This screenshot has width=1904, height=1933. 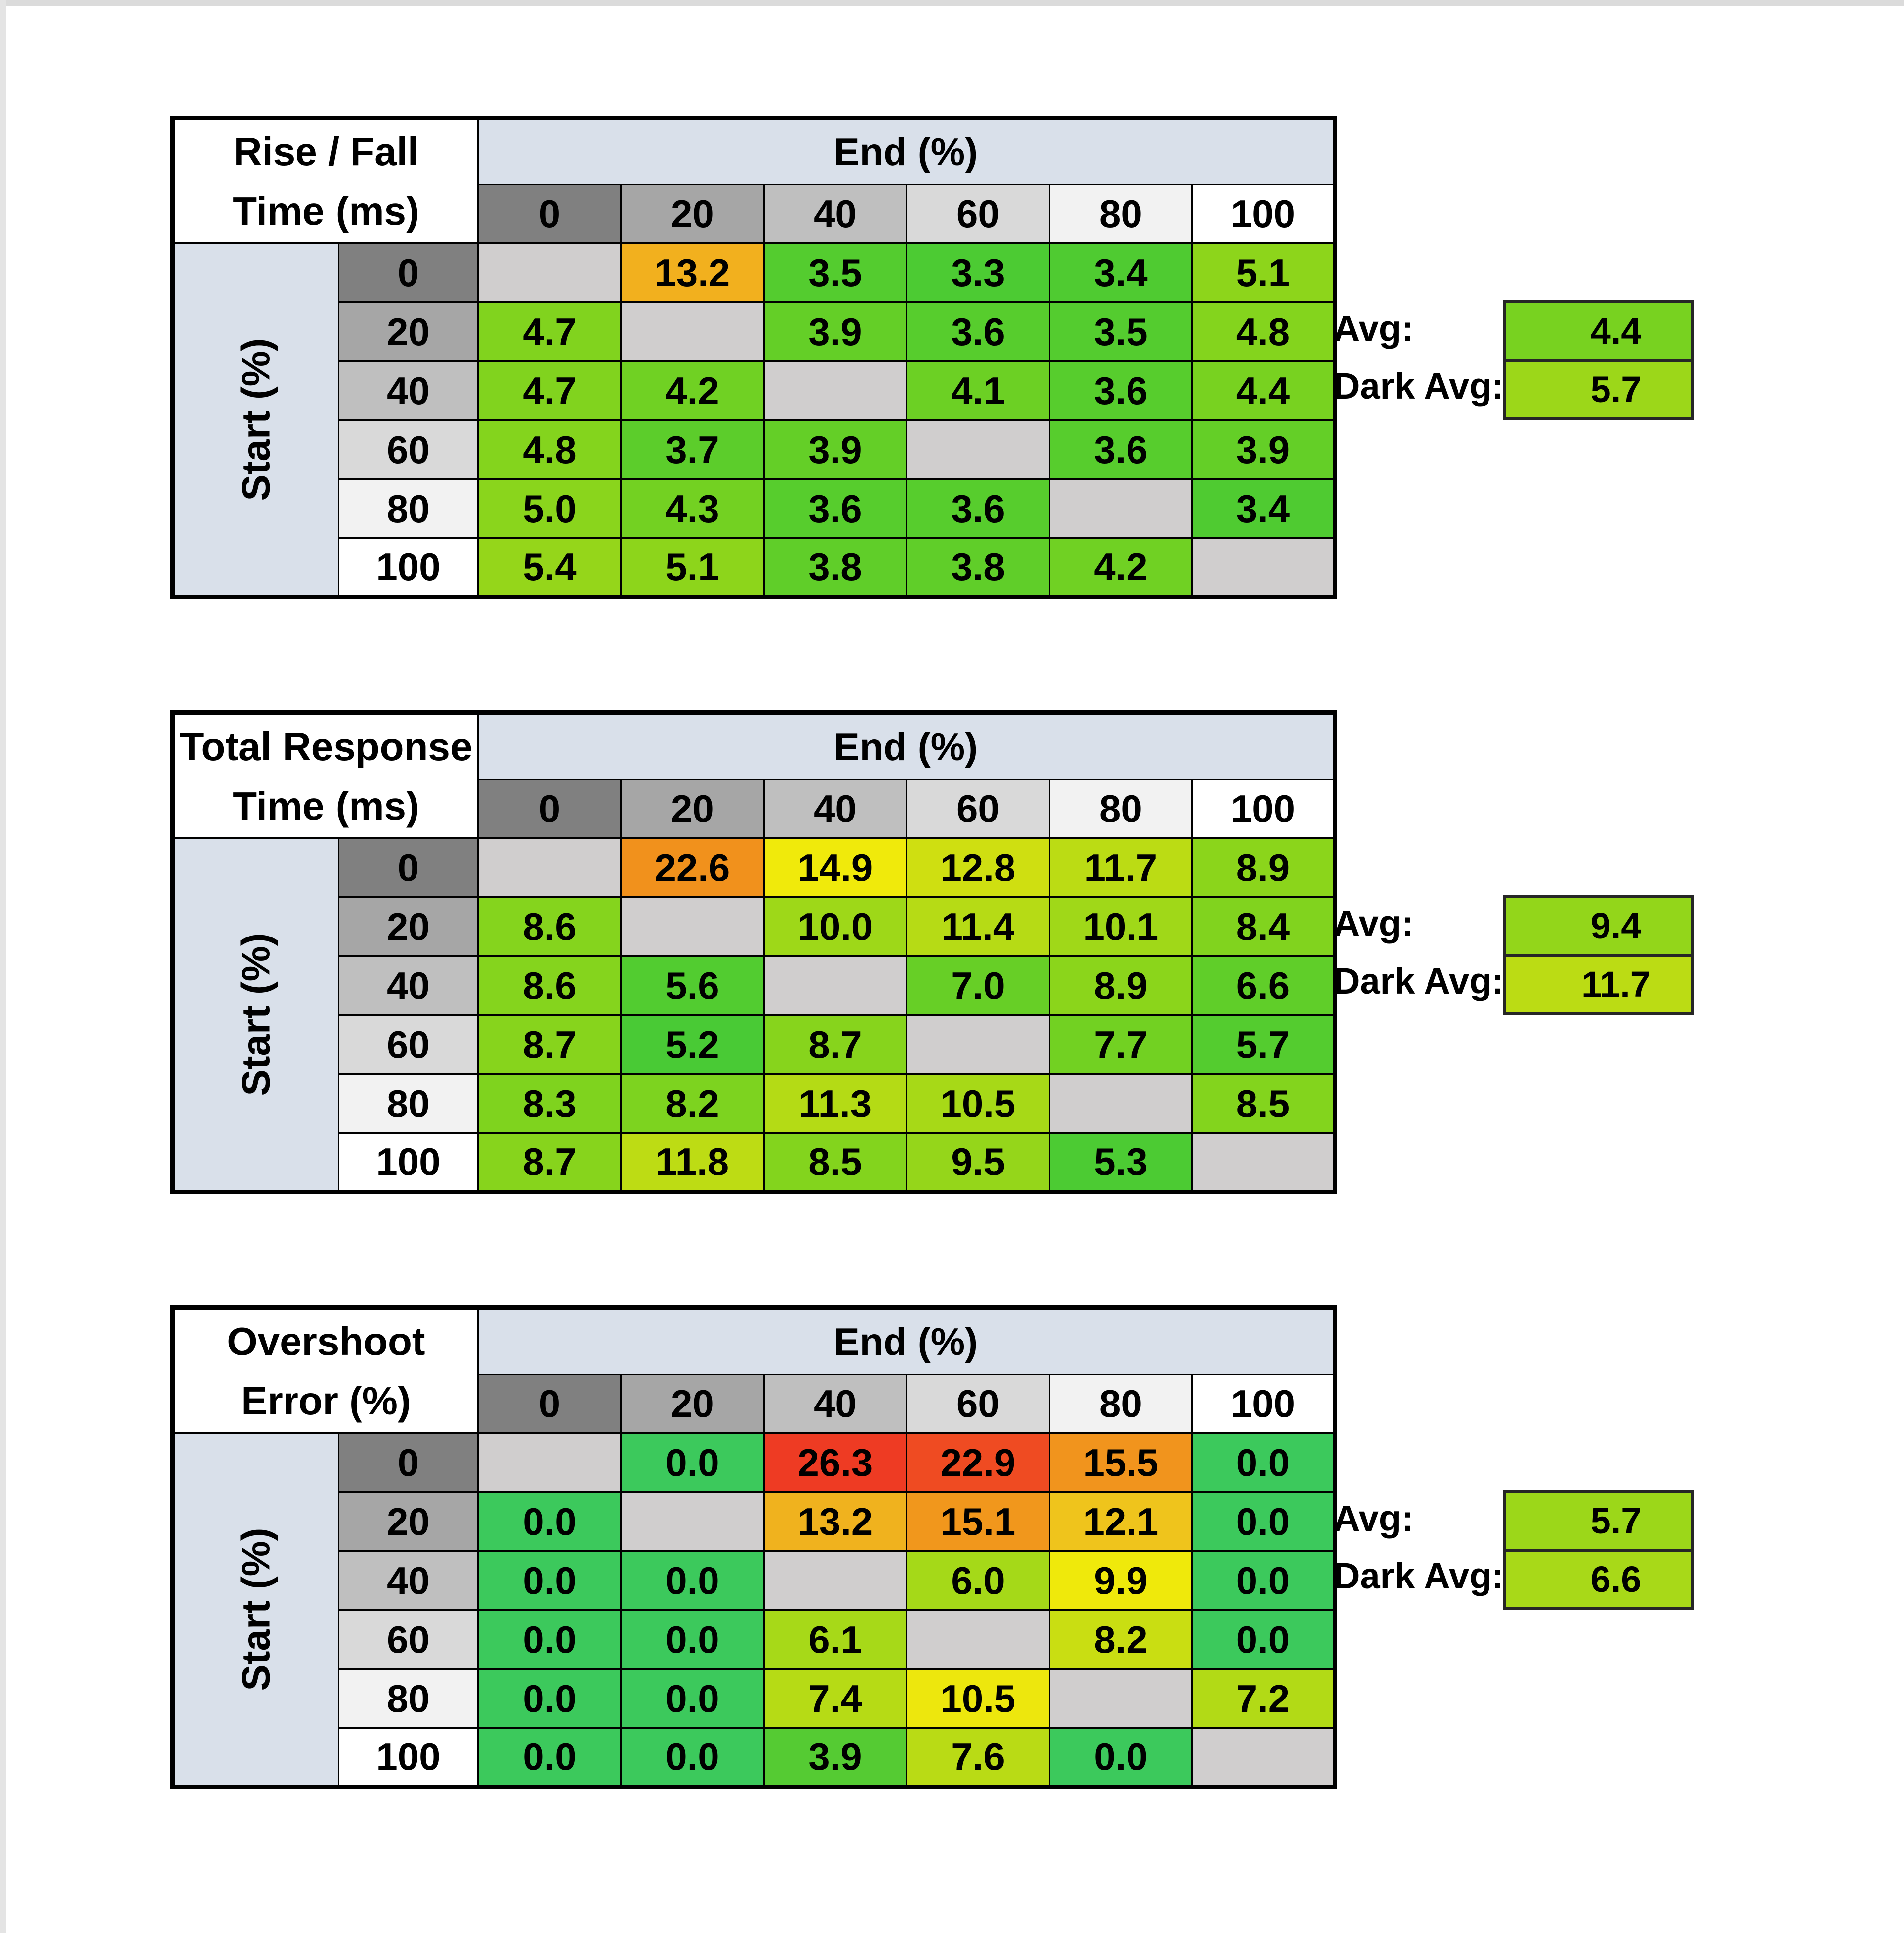 What do you see at coordinates (549, 331) in the screenshot?
I see `value-cell-r20-c0: 4.7` at bounding box center [549, 331].